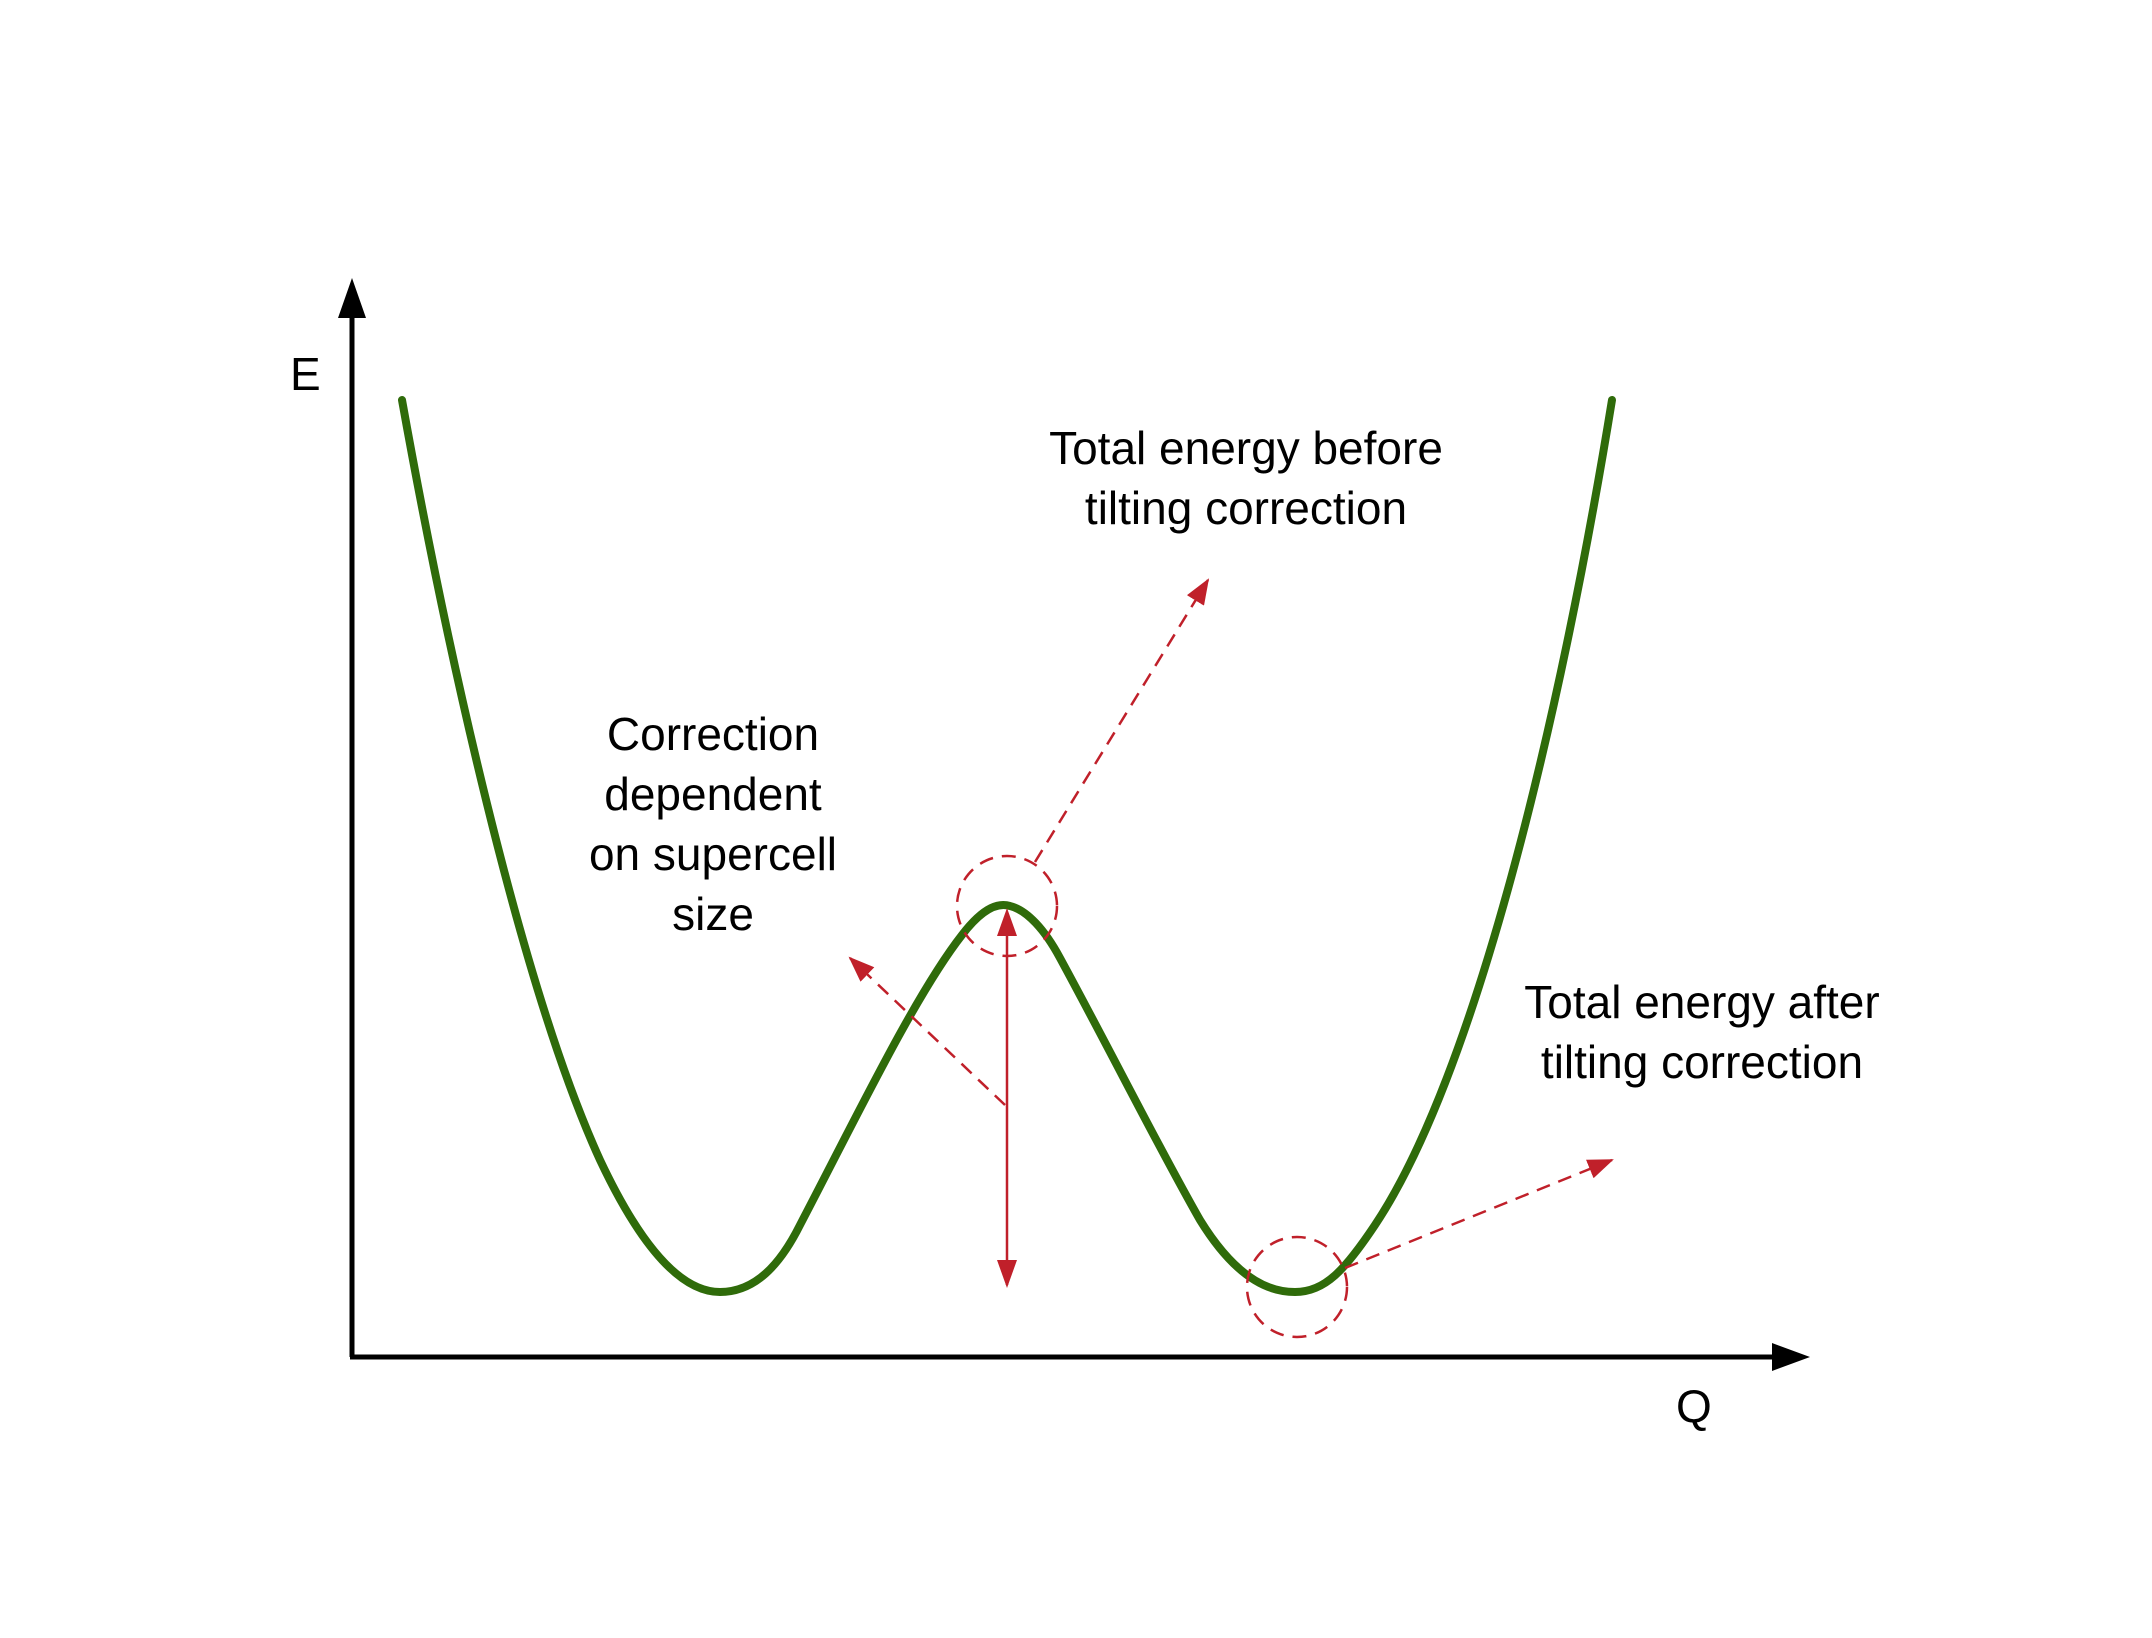 The image size is (2152, 1638). I want to click on x-axis-label: Q, so click(1694, 1406).